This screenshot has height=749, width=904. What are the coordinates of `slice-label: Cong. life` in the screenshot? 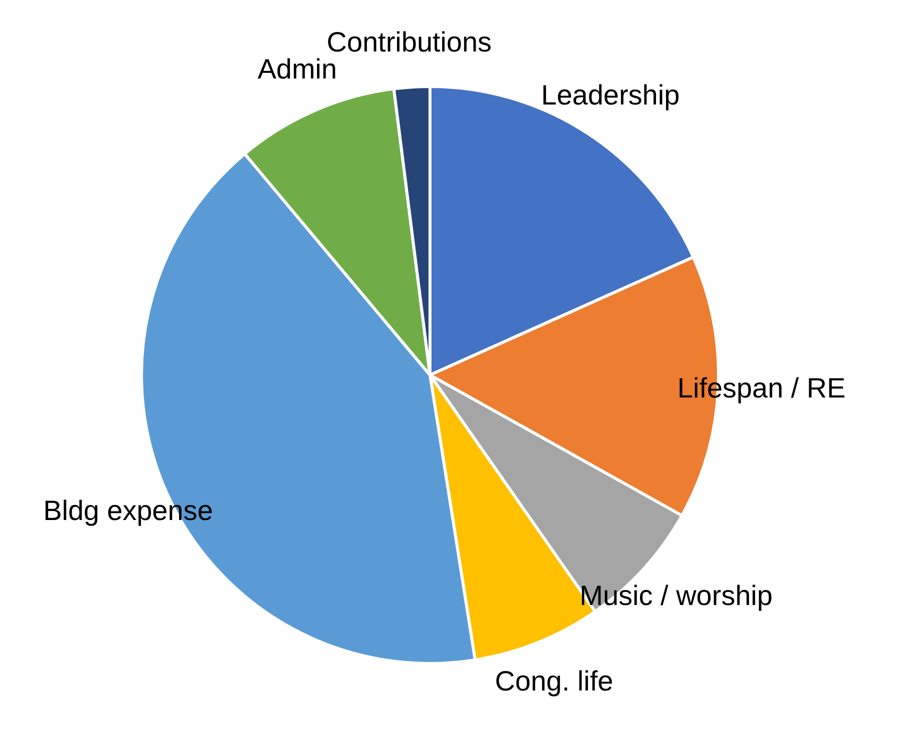 It's located at (554, 680).